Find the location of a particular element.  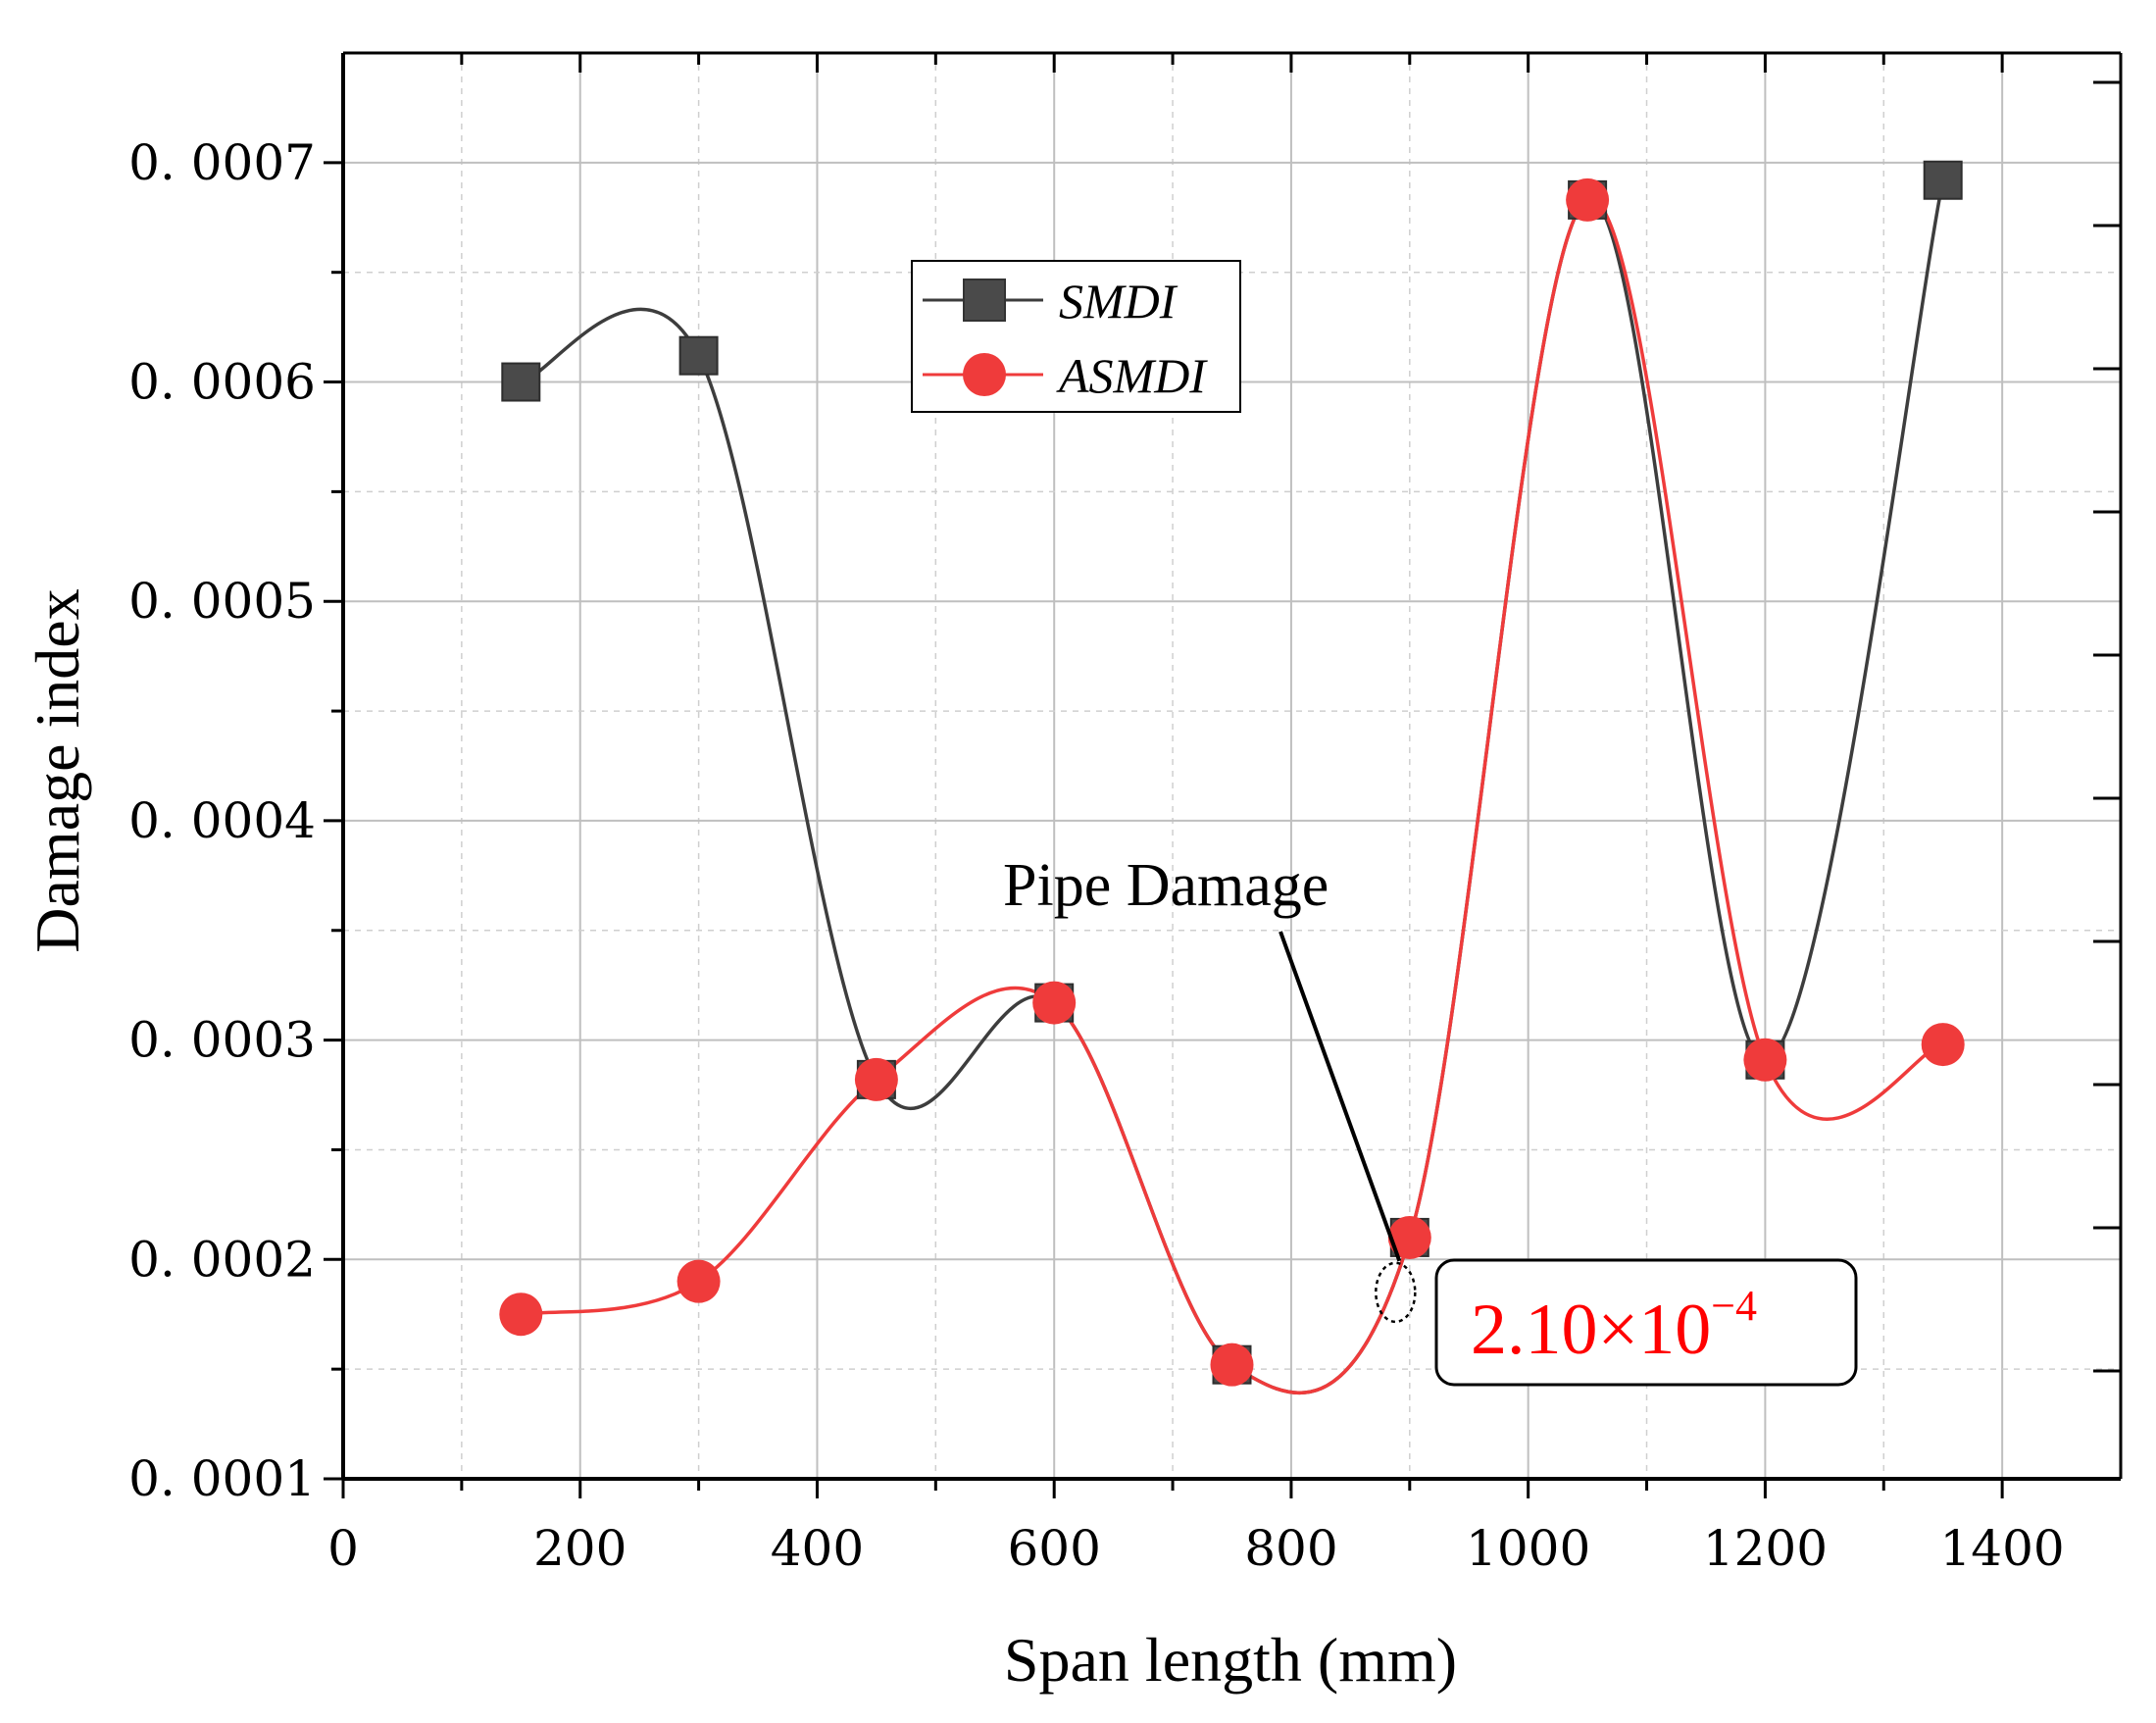

y-tick-label: 0. 0007 is located at coordinates (222, 162).